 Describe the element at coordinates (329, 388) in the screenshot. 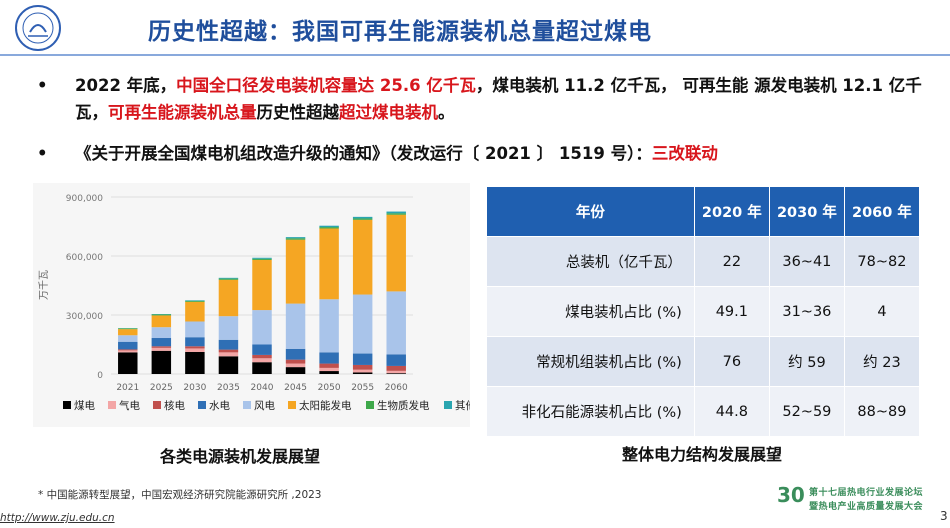

I see `x-tick-label: 2050` at that location.